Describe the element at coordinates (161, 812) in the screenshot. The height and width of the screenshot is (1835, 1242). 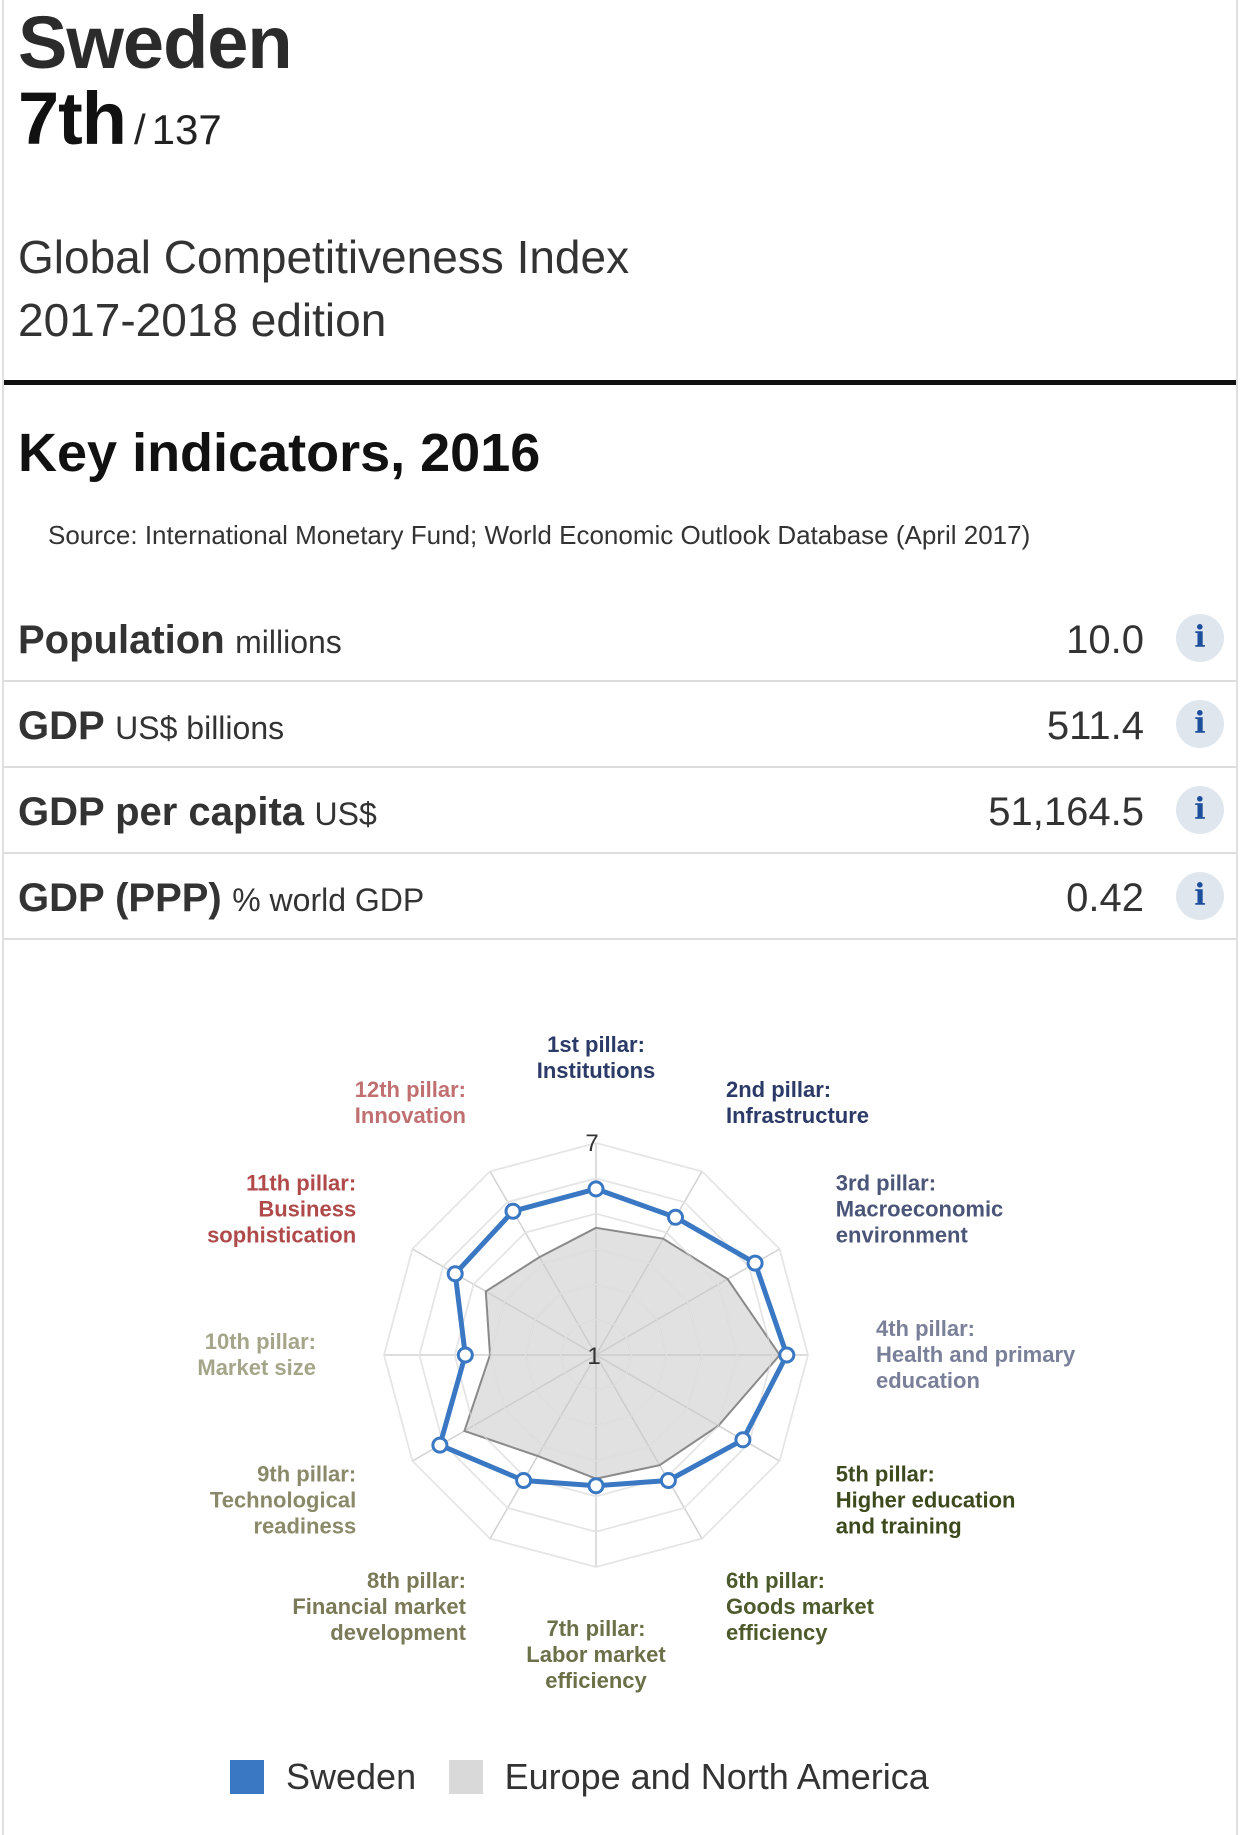
I see `indicator-name: GDP per capita` at that location.